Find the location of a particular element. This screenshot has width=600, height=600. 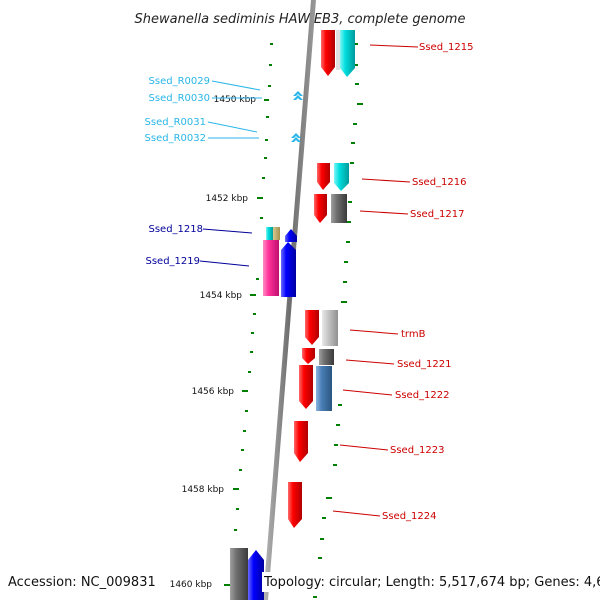

left-blue-labels: Ssed_1218 Ssed_1219 is located at coordinates (174, 245).